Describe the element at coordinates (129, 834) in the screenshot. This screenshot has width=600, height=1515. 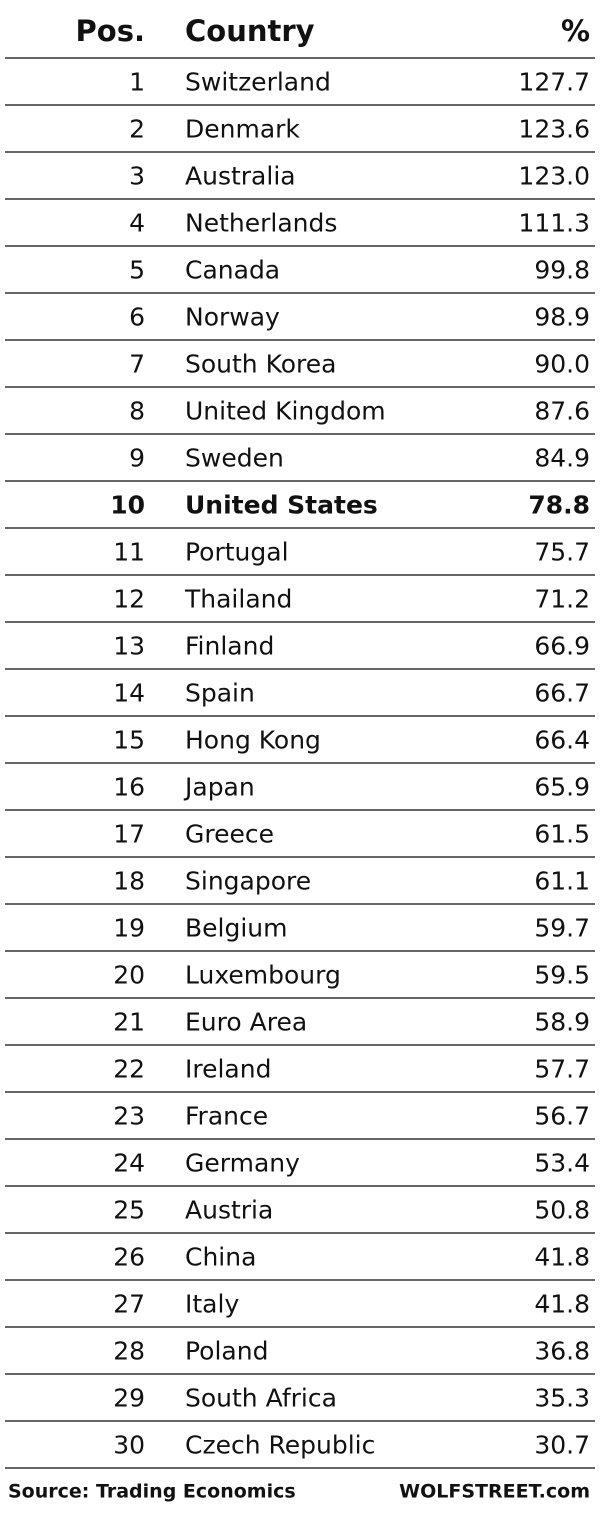
I see `table-cell: 17` at that location.